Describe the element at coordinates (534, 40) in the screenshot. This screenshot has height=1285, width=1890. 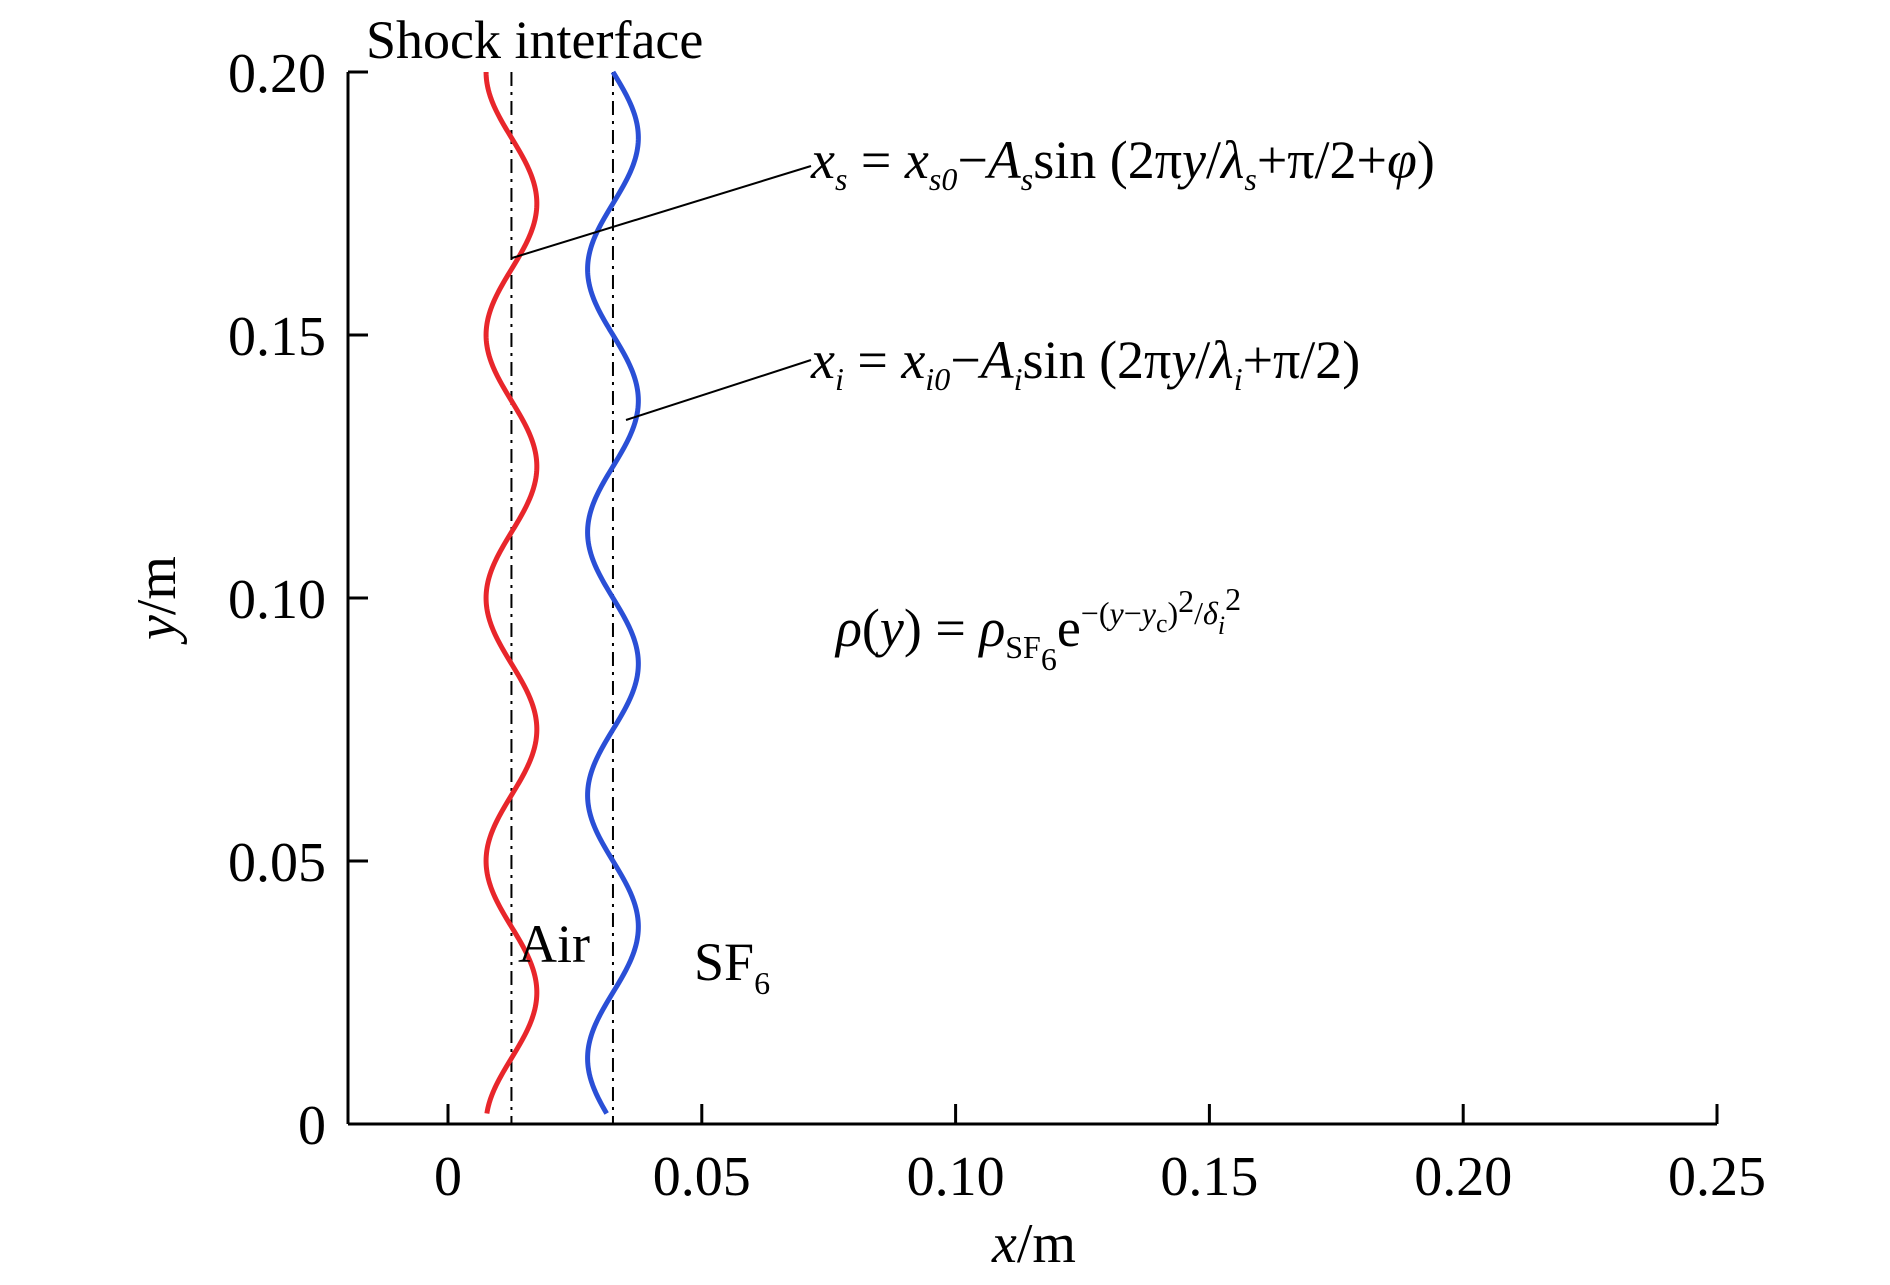
I see `shock-interface-label: Shock interface` at that location.